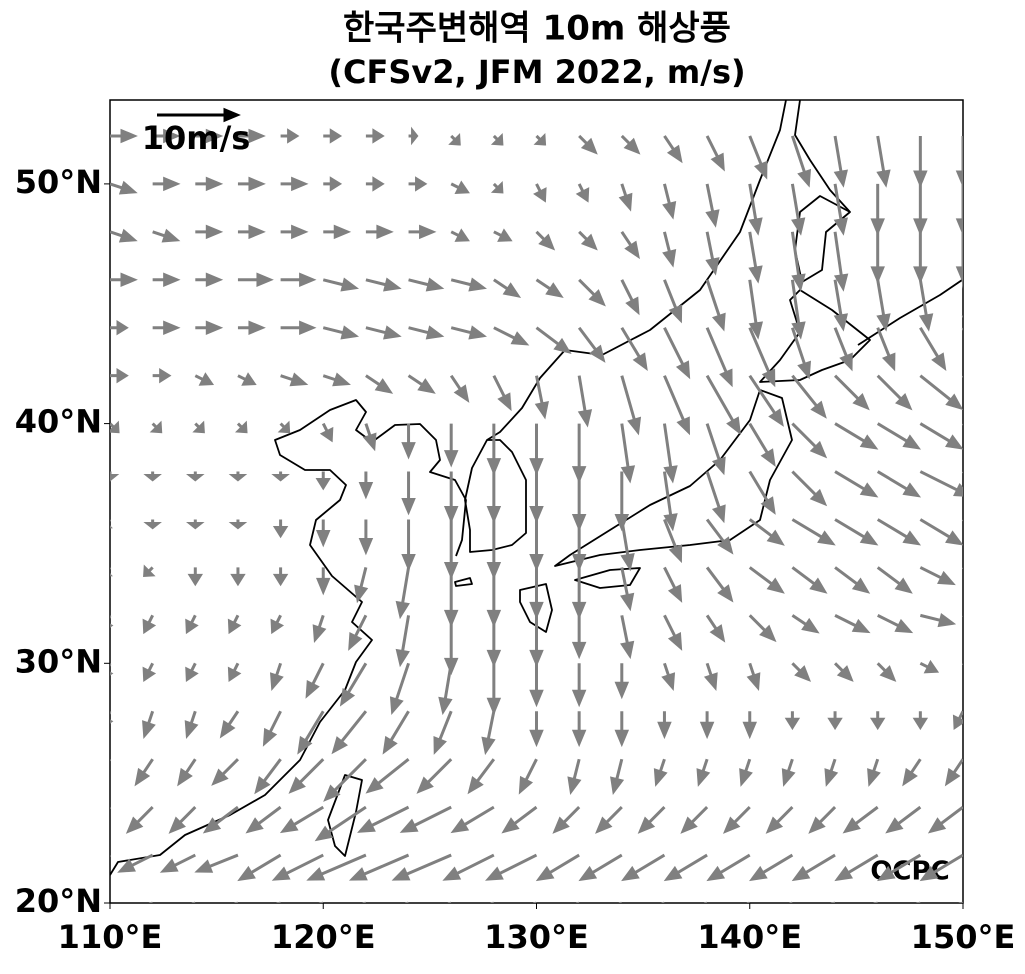  Describe the element at coordinates (196, 138) in the screenshot. I see `key-label: 10m/s` at that location.